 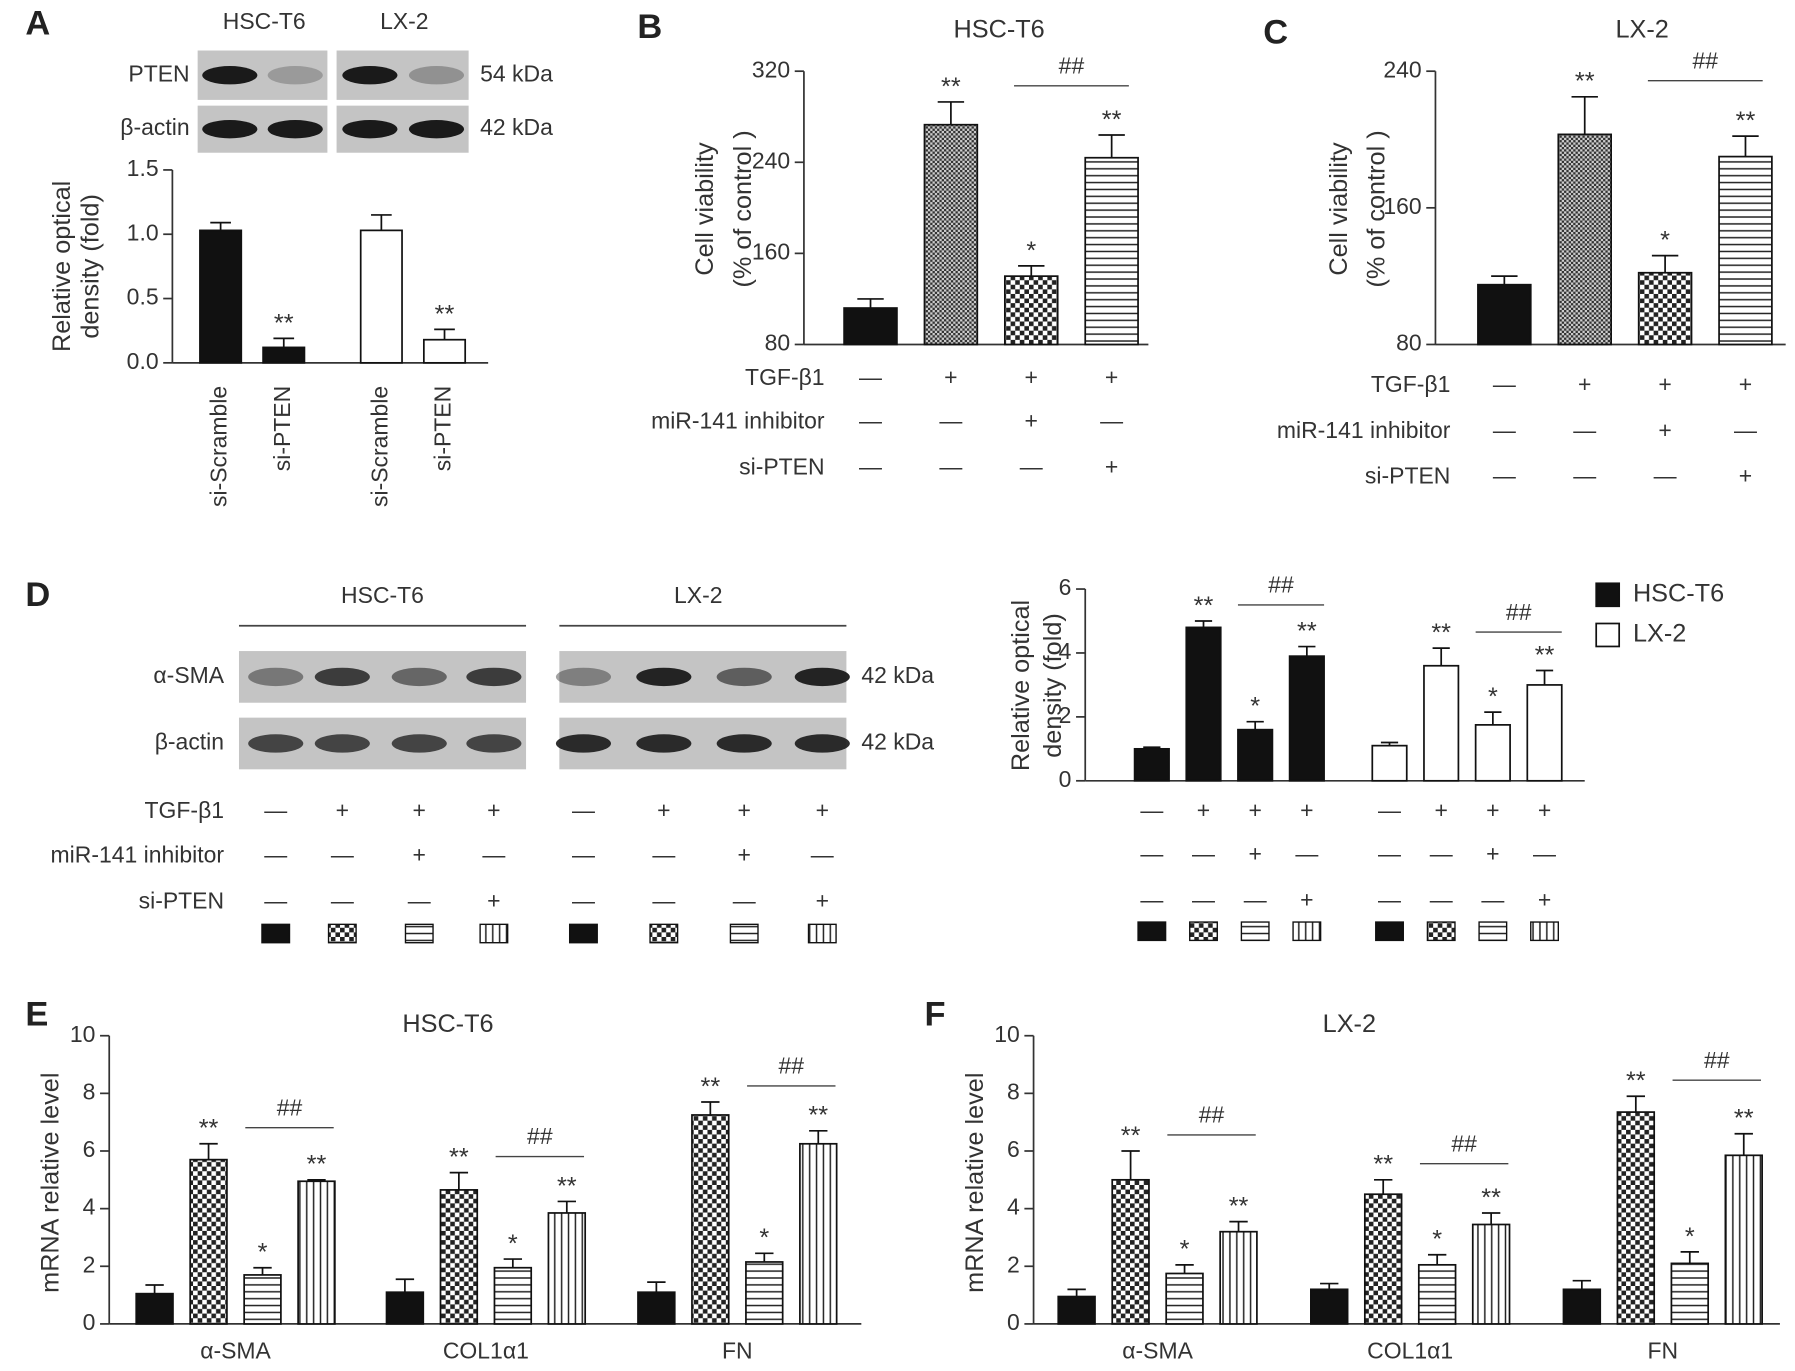 What do you see at coordinates (143, 297) in the screenshot?
I see `y-tick-label: 0.5` at bounding box center [143, 297].